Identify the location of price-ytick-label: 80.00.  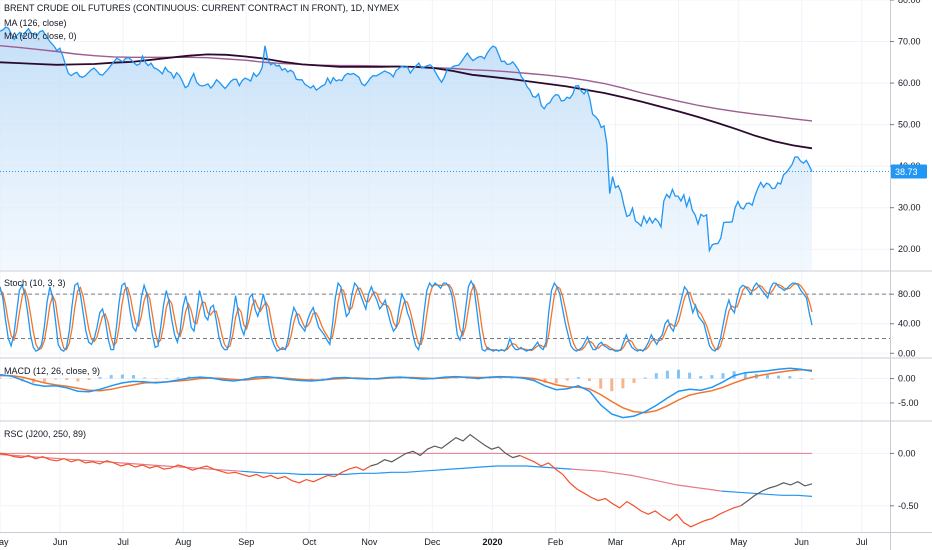
(909, 2).